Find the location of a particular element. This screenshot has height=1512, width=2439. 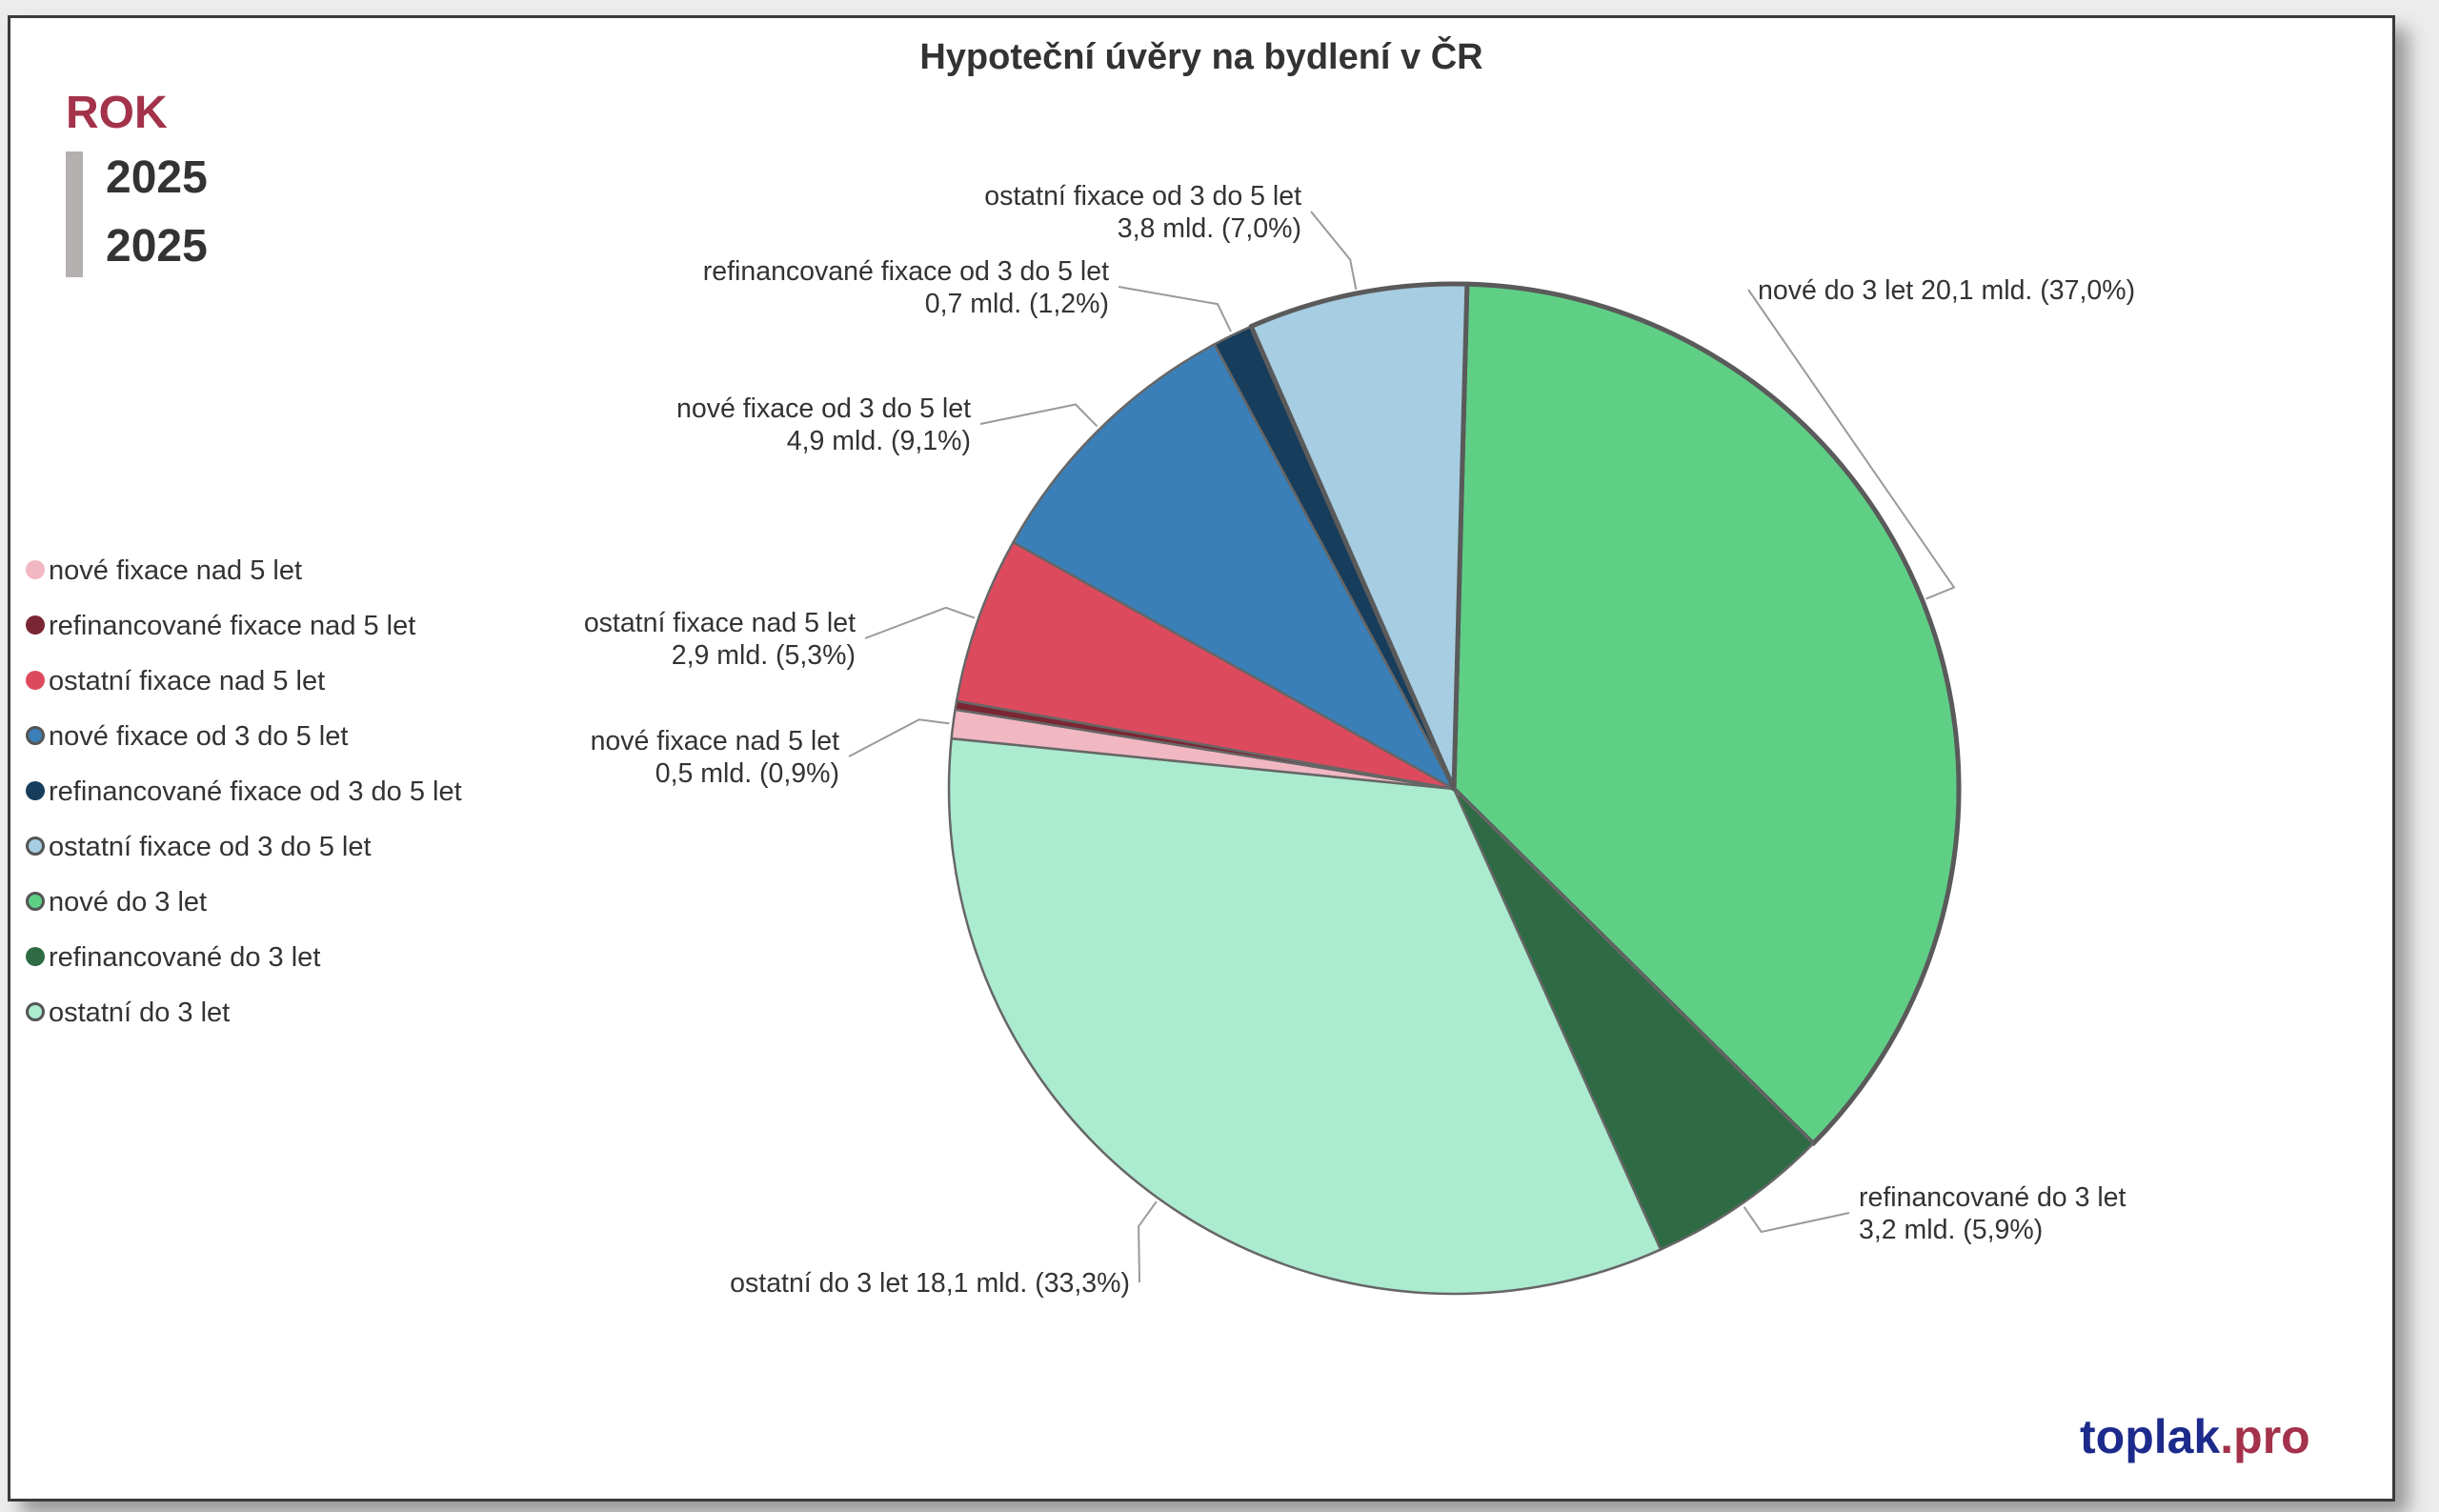

legend-label: refinancované do 3 let is located at coordinates (185, 958).